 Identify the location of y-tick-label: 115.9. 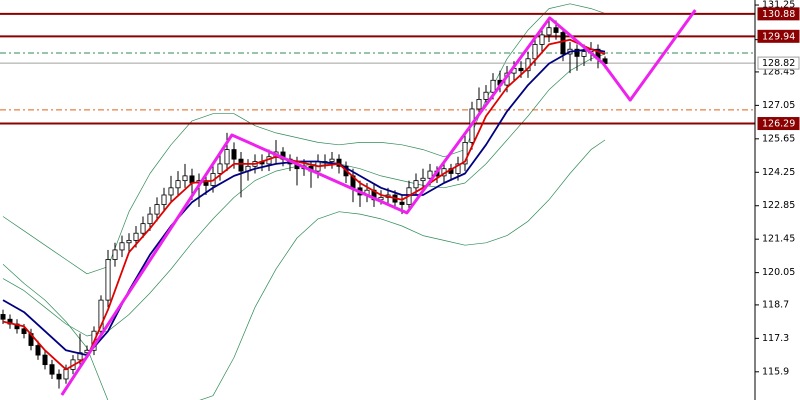
(775, 371).